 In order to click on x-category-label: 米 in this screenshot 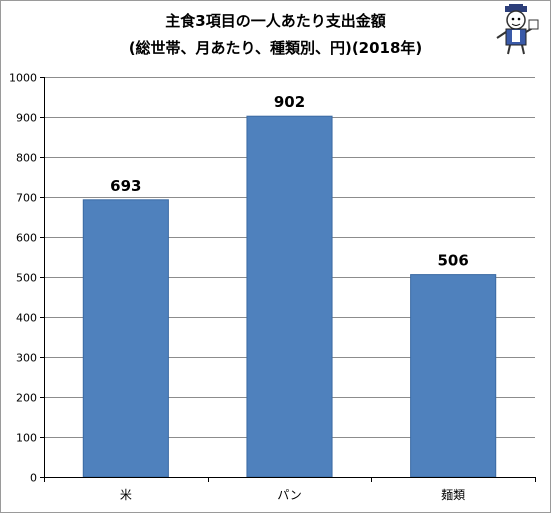, I will do `click(126, 495)`.